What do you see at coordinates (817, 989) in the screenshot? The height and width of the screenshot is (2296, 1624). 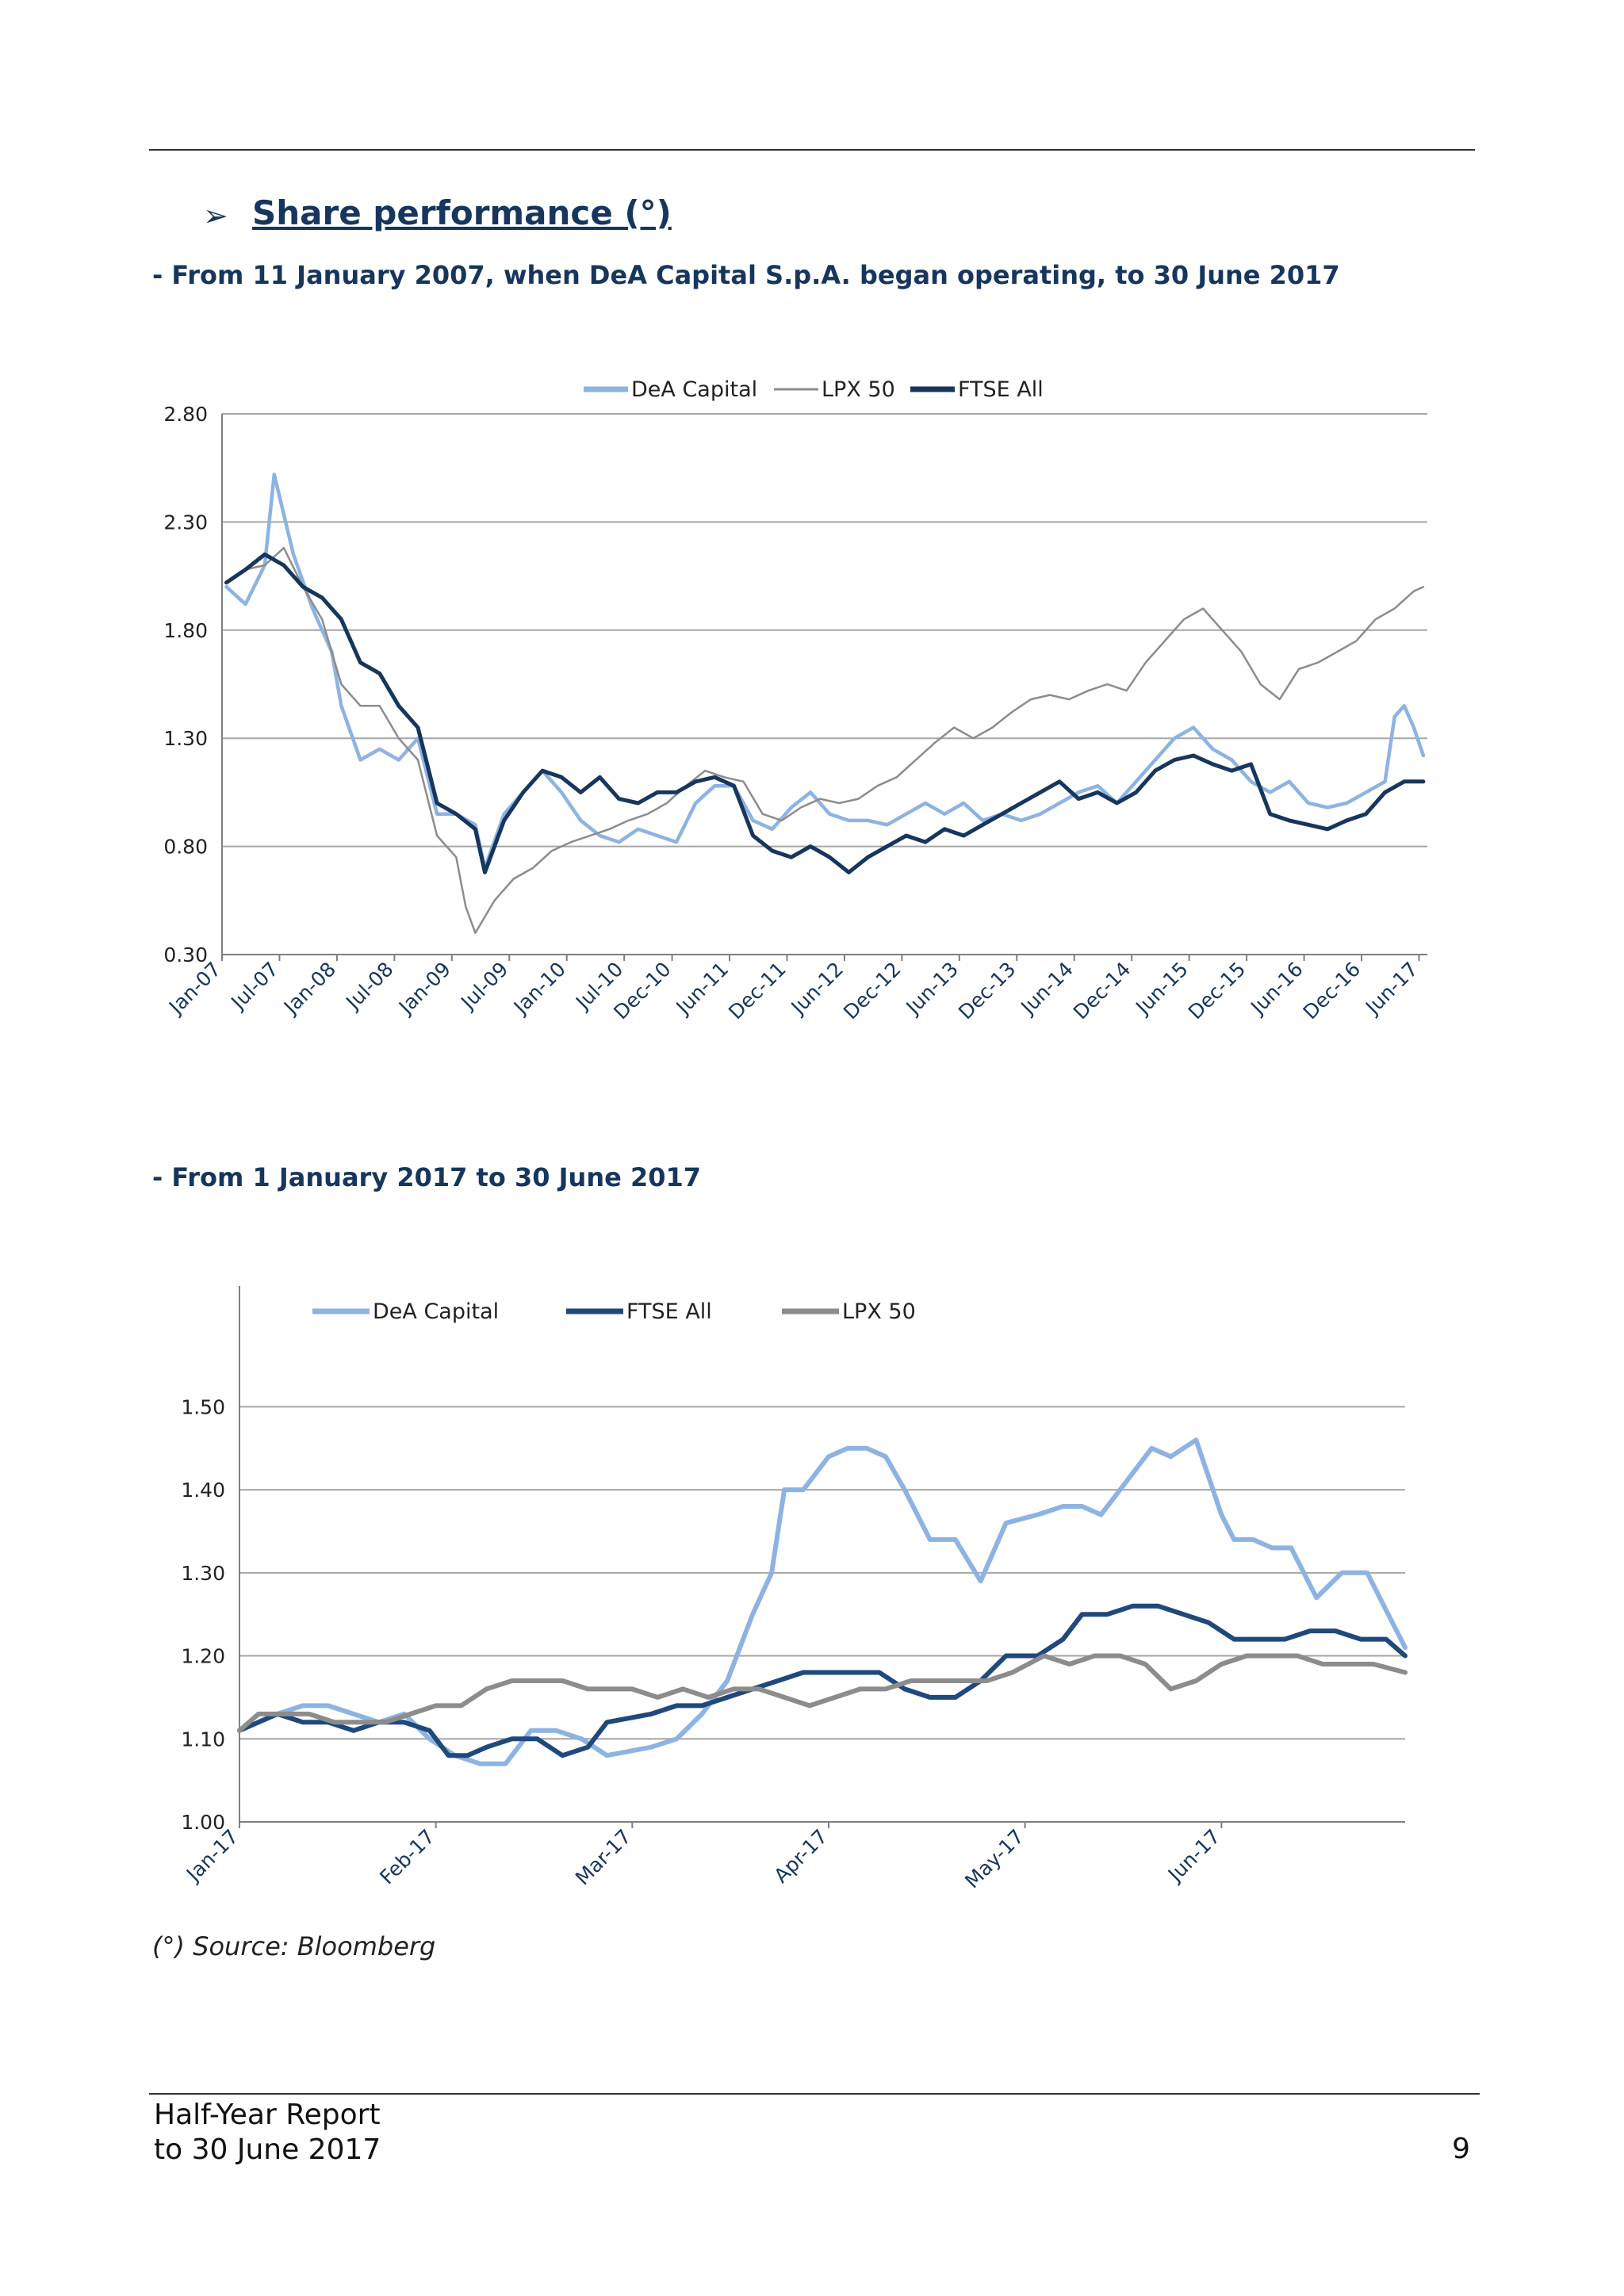 I see `x-tick-label: Jun-12` at bounding box center [817, 989].